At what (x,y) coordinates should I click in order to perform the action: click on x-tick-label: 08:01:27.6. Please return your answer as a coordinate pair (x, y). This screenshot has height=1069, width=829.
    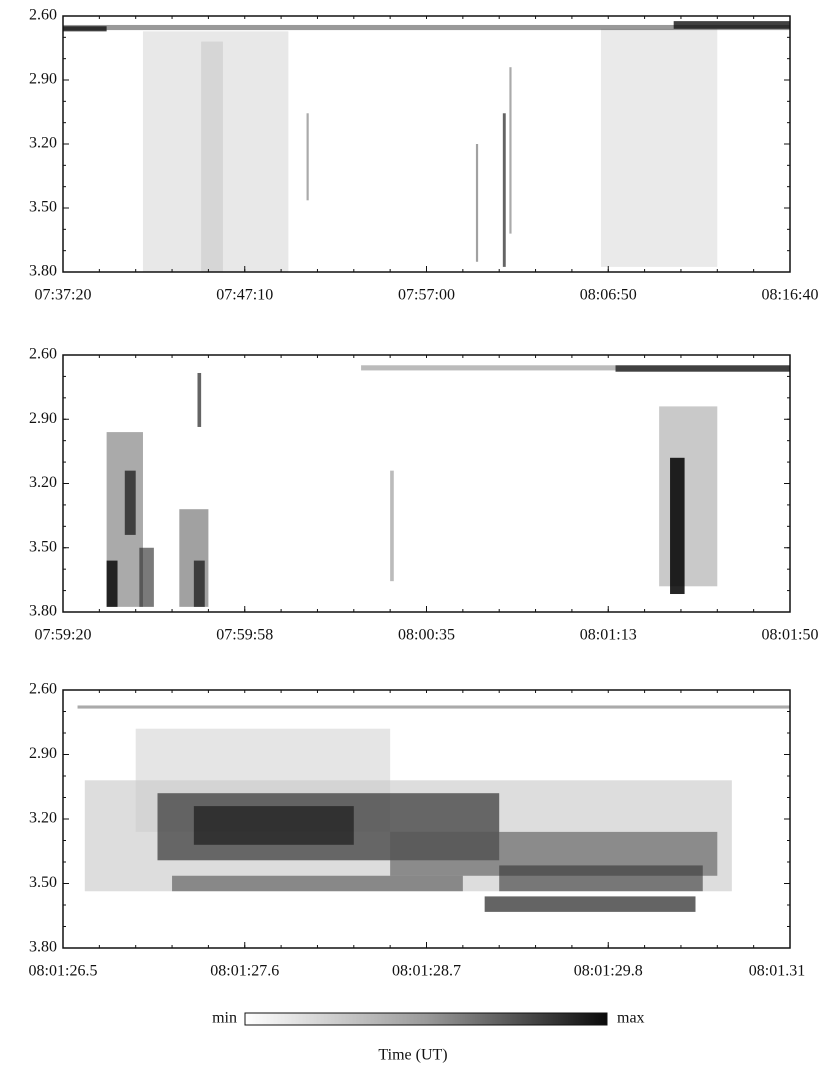
    Looking at the image, I should click on (244, 971).